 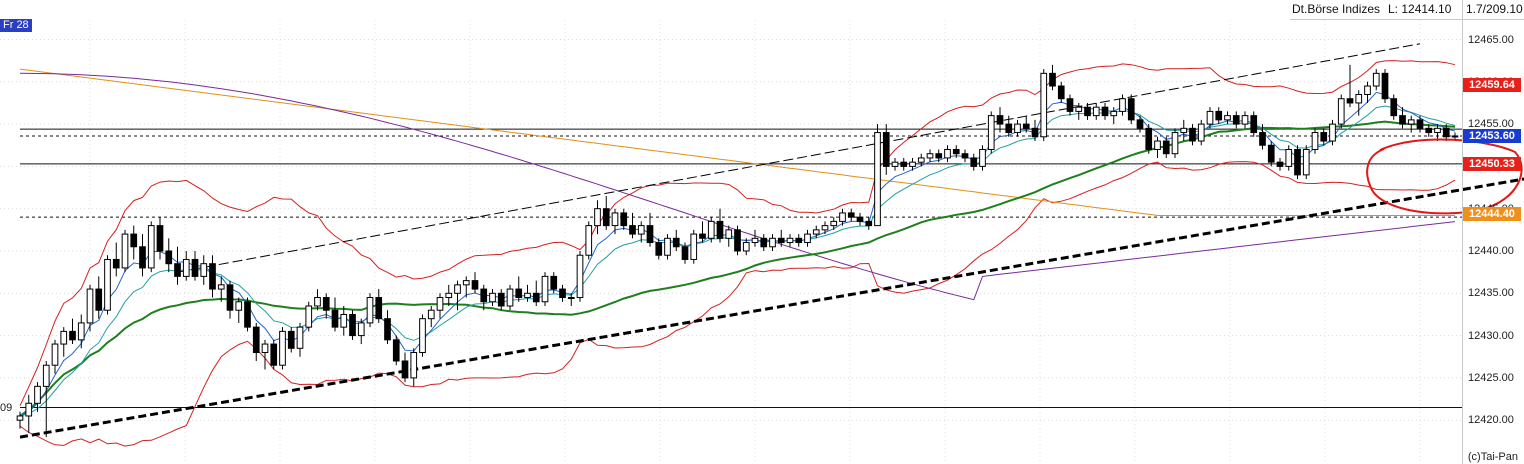 What do you see at coordinates (1491, 293) in the screenshot?
I see `y-tick-label: 12435.00` at bounding box center [1491, 293].